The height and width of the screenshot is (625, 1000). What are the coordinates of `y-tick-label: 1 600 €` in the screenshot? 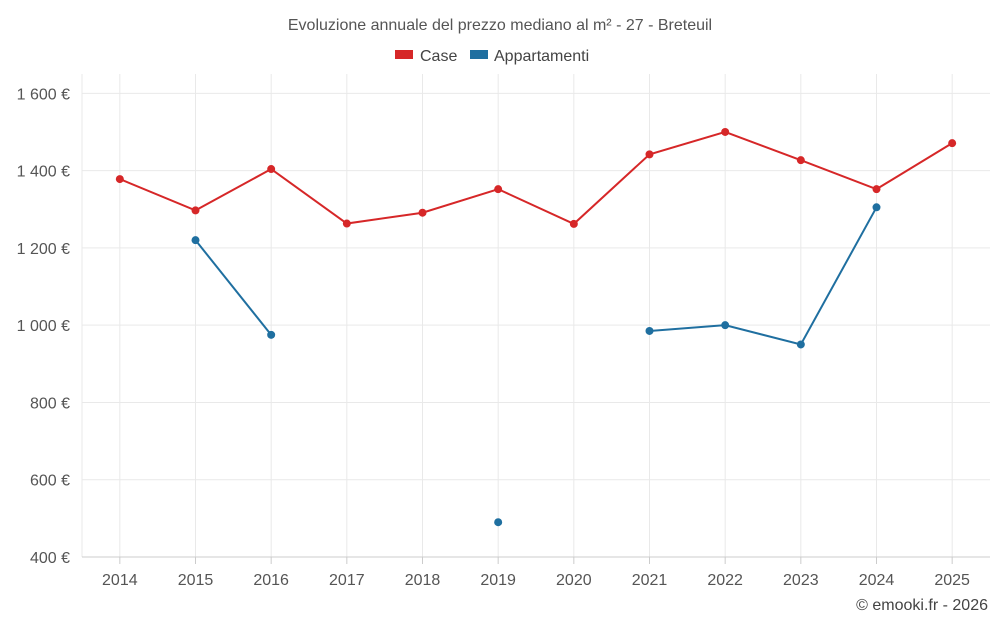 It's located at (43, 94).